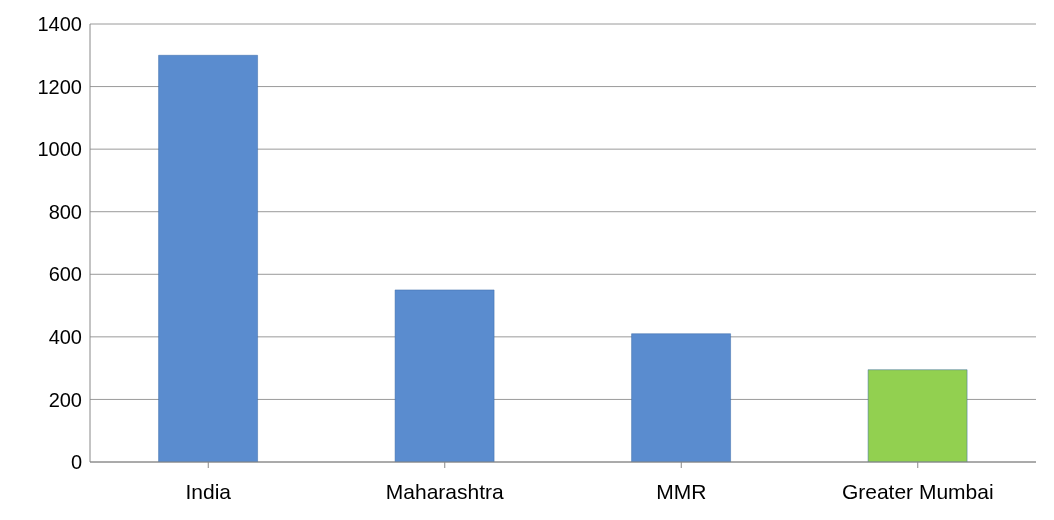  What do you see at coordinates (76, 462) in the screenshot?
I see `y-tick-label: 0` at bounding box center [76, 462].